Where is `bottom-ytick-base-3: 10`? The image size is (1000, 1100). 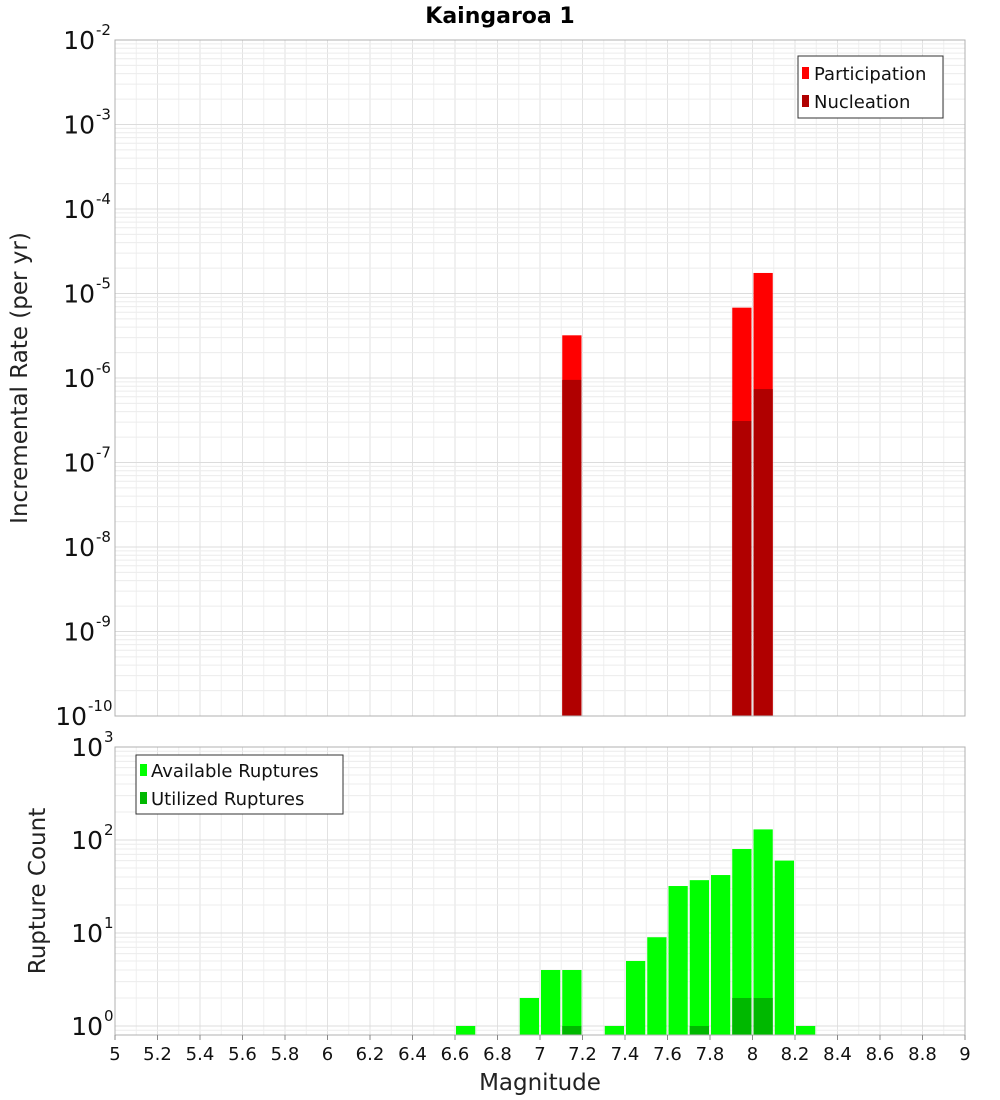
bottom-ytick-base-3: 10 is located at coordinates (87, 1026).